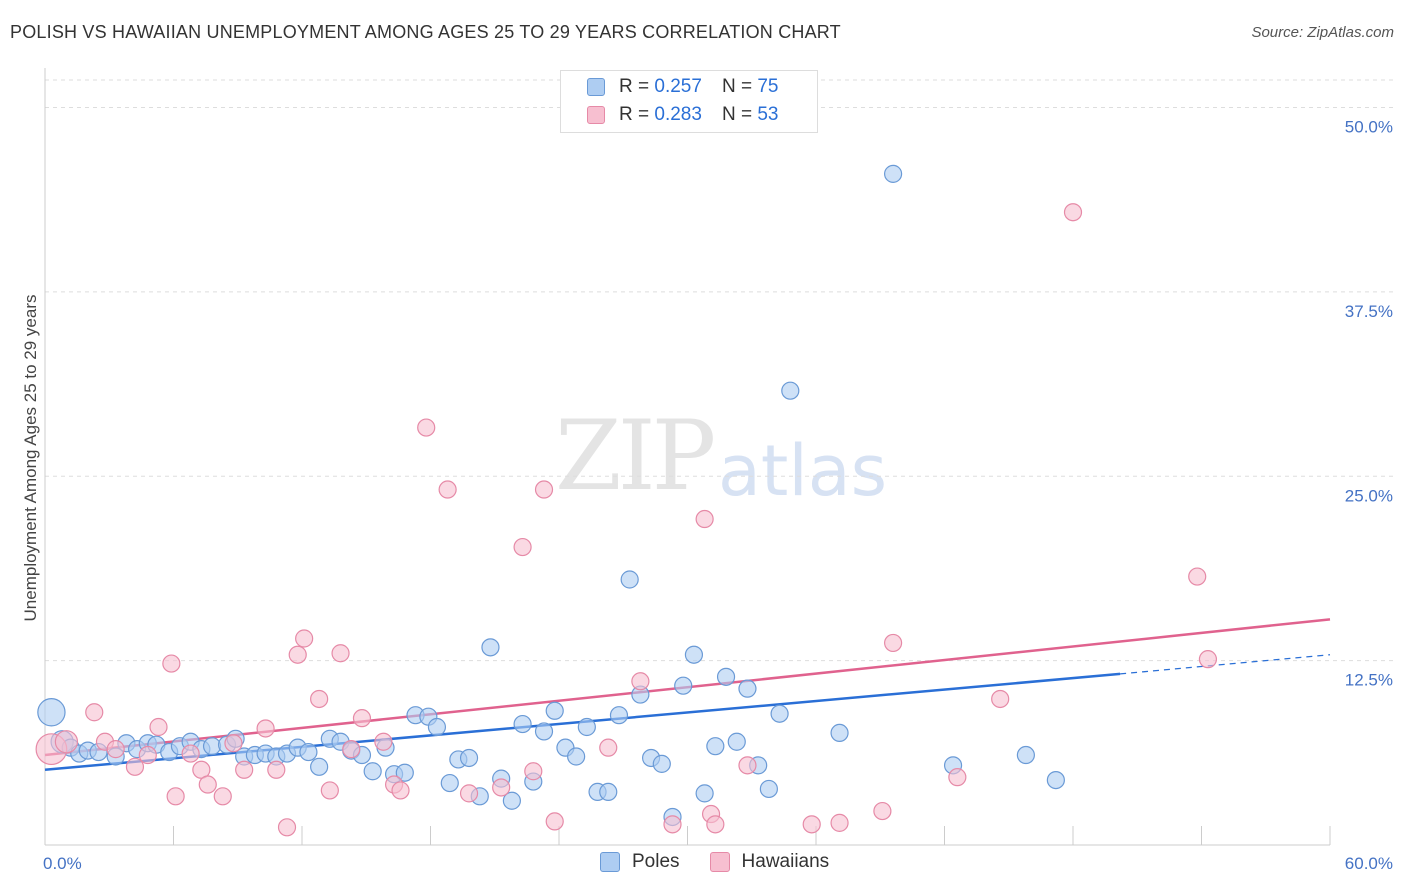  Describe the element at coordinates (1369, 680) in the screenshot. I see `y-tick-label: 12.5%` at that location.